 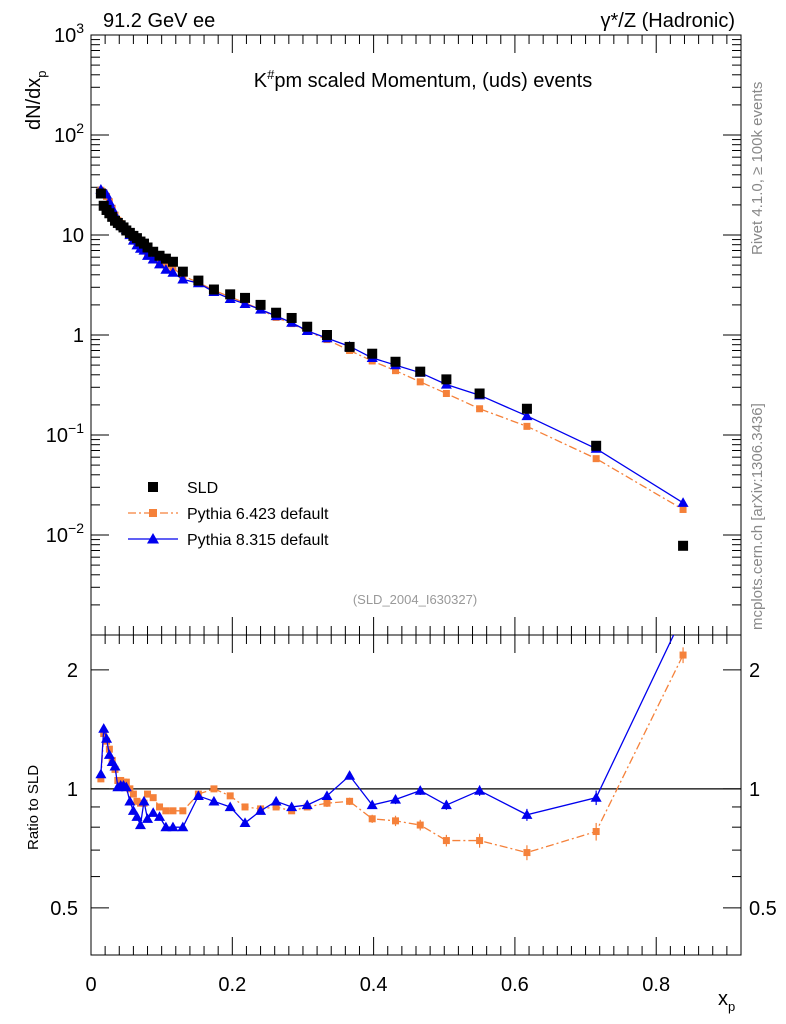 I want to click on header-left: 91.2 GeV ee, so click(x=159, y=21).